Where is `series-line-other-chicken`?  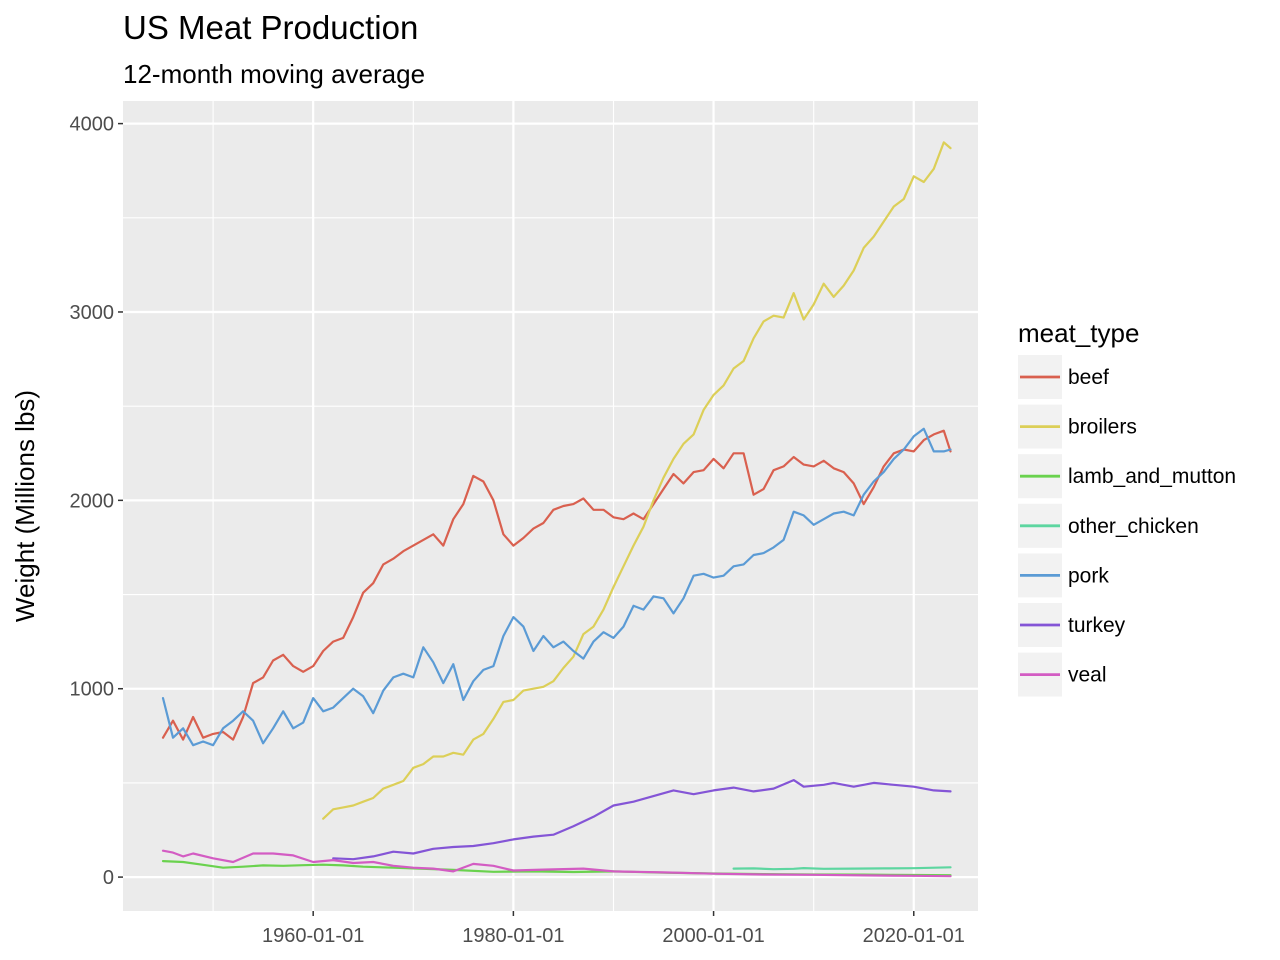 series-line-other-chicken is located at coordinates (842, 868).